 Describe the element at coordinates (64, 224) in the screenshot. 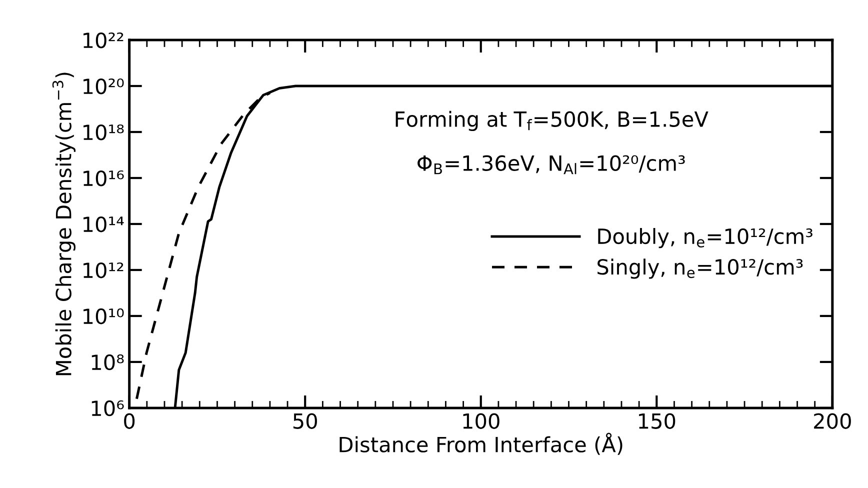

I see `y-axis-title: Mobile Charge Density(cm$^{−3}$)` at that location.